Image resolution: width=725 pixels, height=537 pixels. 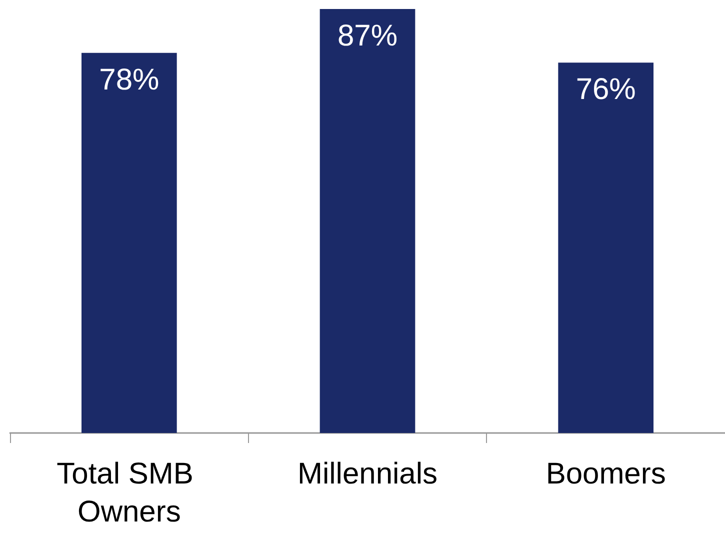 What do you see at coordinates (367, 36) in the screenshot?
I see `data-label: 87%` at bounding box center [367, 36].